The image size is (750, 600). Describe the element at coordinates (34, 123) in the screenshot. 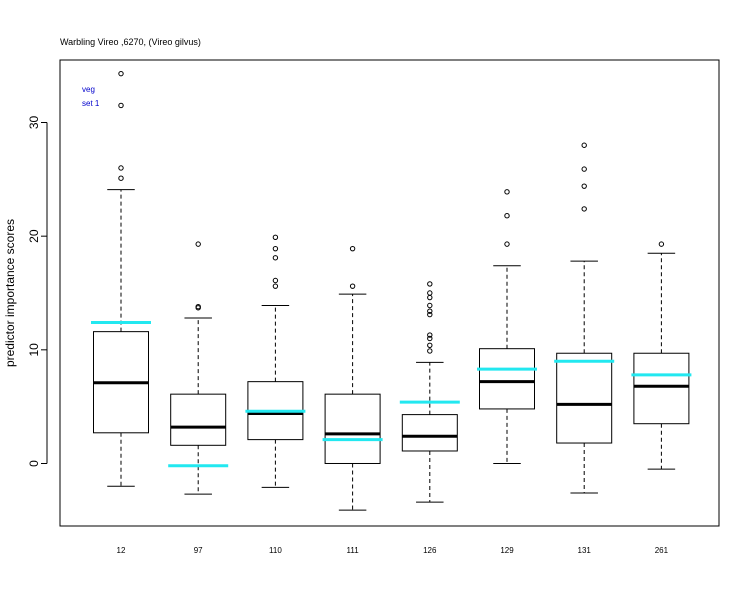

I see `y-tick-label: 30` at that location.